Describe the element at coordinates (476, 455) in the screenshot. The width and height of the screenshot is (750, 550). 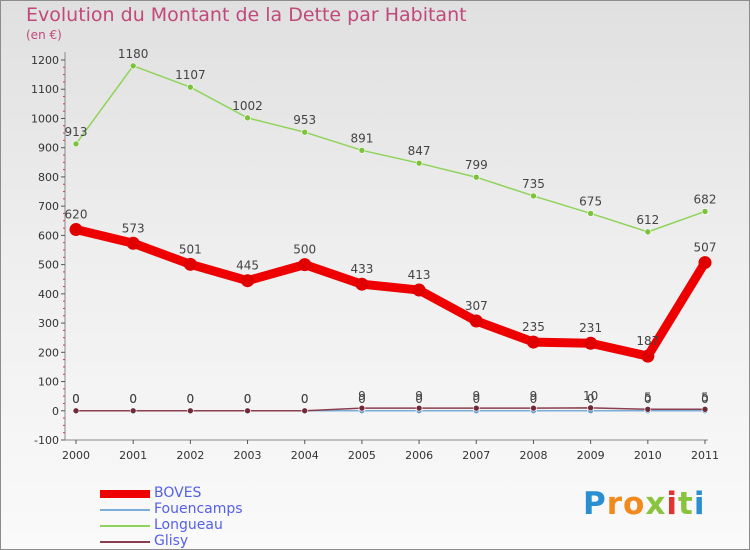
I see `x-tick-label: 2007` at that location.